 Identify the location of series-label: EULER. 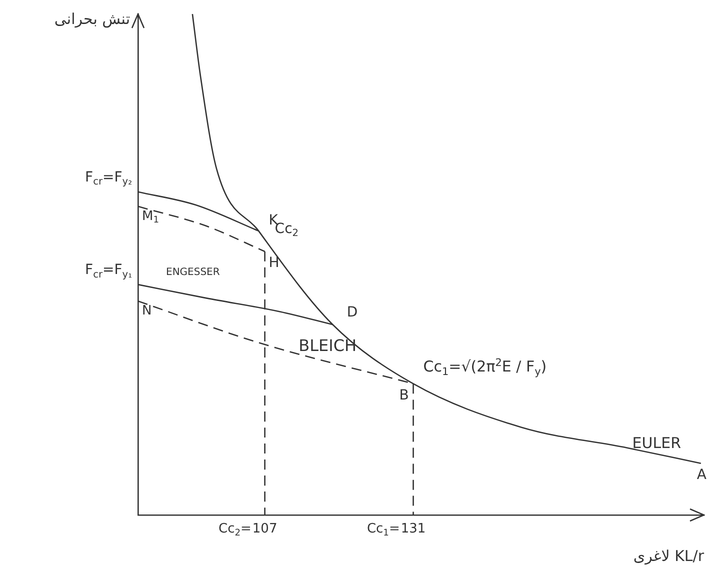
(657, 443).